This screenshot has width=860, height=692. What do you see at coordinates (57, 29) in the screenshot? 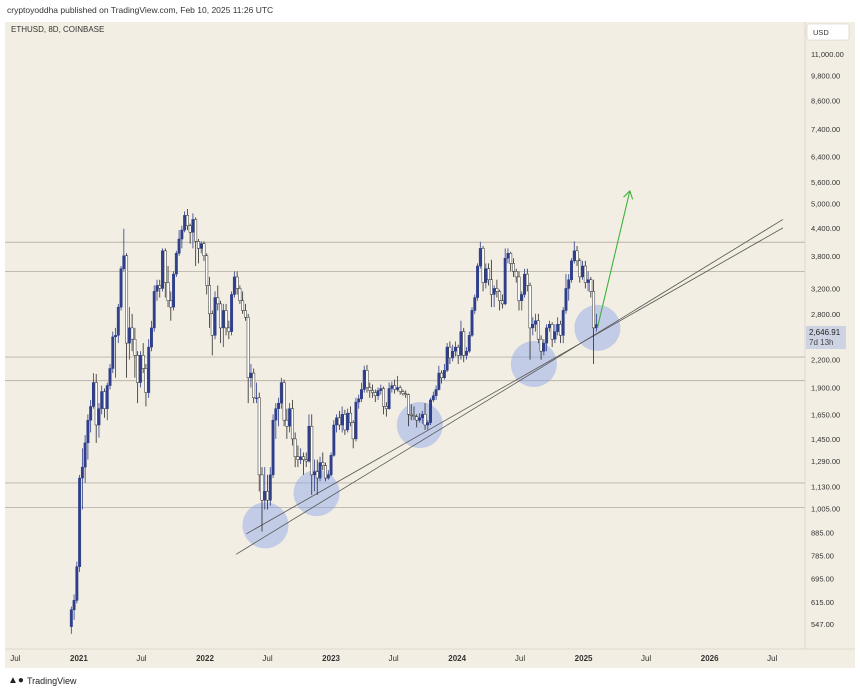
I see `symbol-label: ETHUSD, 8D, COINBASE` at bounding box center [57, 29].